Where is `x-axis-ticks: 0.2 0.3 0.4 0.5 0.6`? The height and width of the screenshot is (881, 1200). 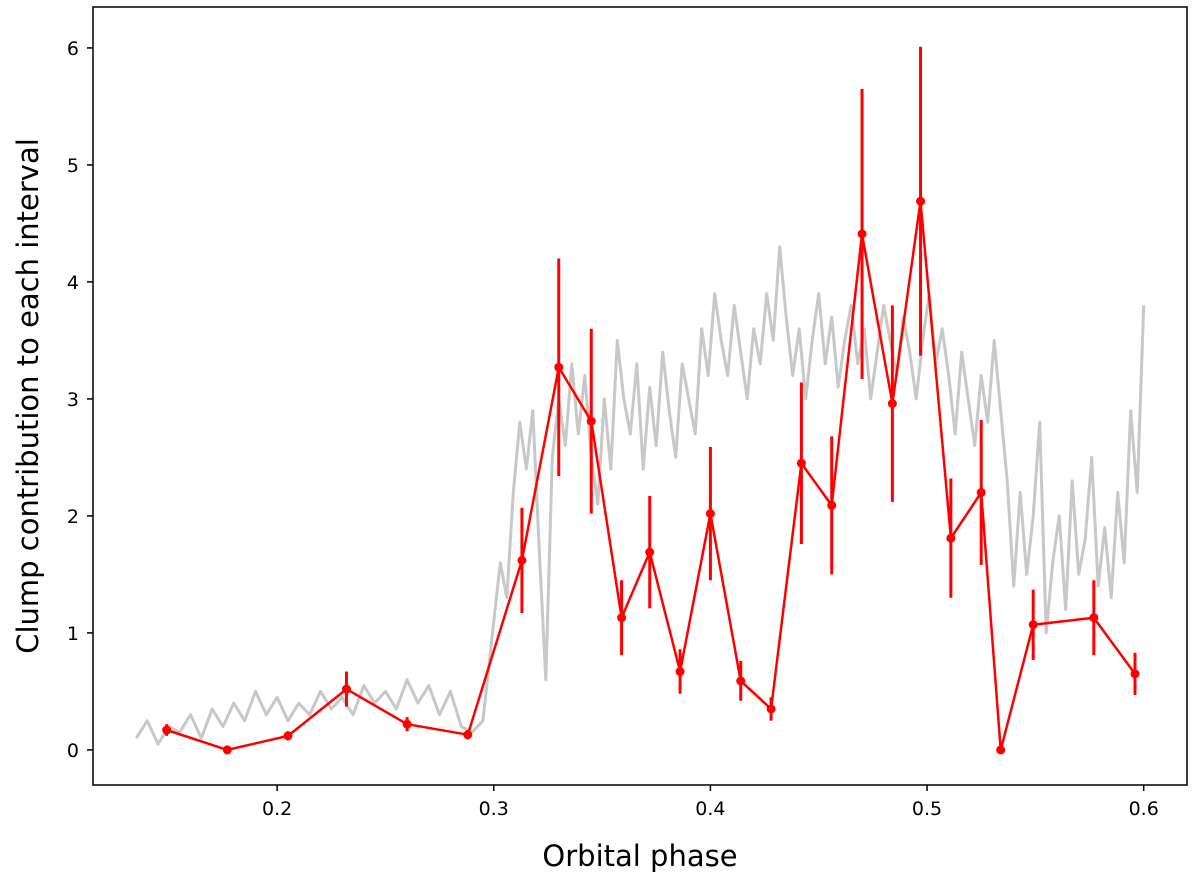
x-axis-ticks: 0.2 0.3 0.4 0.5 0.6 is located at coordinates (710, 802).